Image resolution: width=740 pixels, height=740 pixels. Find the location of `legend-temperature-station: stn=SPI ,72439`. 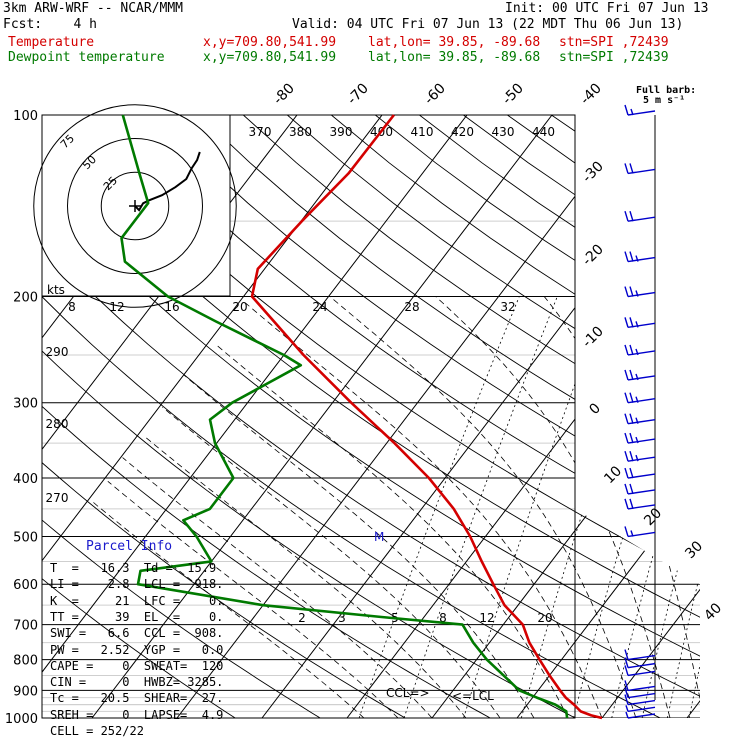

legend-temperature-station: stn=SPI ,72439 is located at coordinates (614, 42).